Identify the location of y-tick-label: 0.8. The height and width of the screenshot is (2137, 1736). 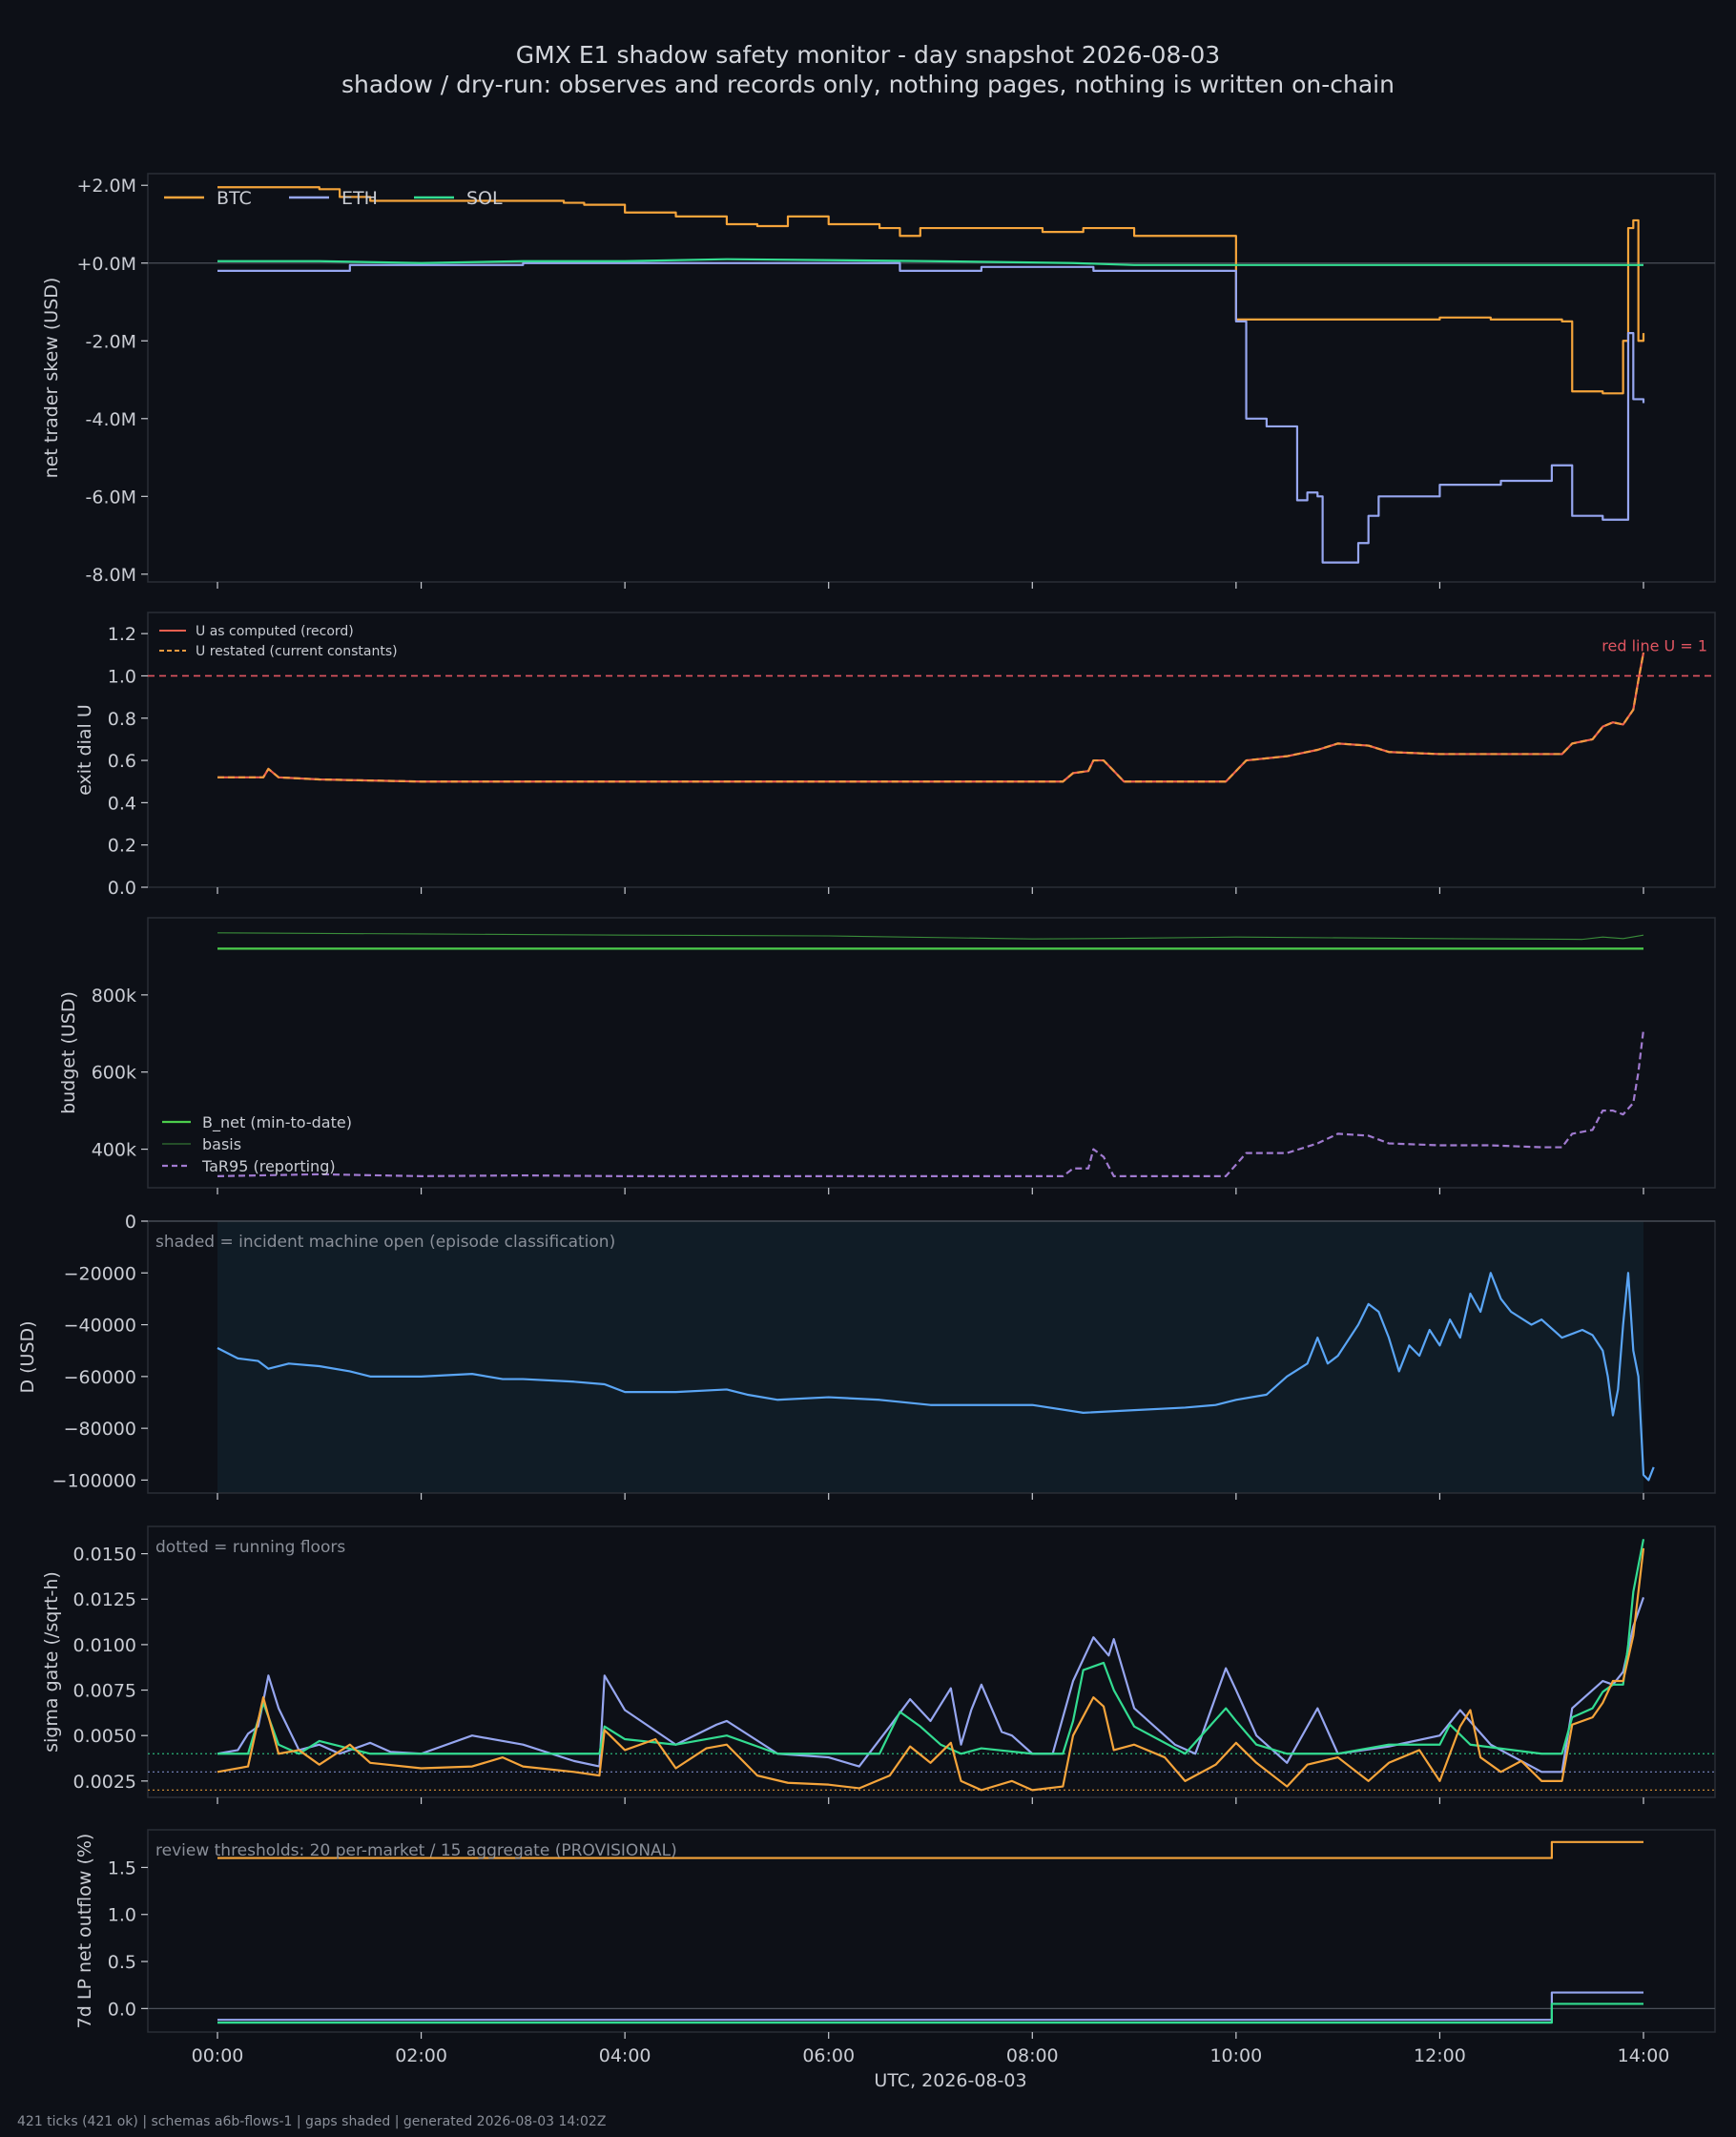
(122, 719).